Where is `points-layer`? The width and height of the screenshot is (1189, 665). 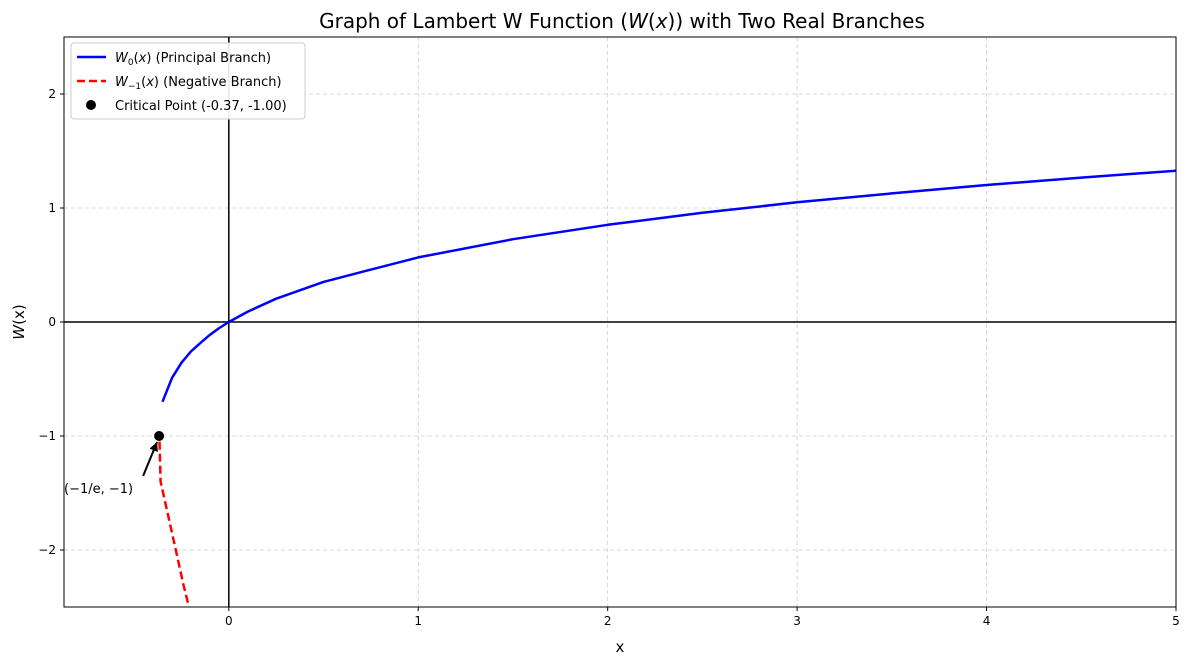
points-layer is located at coordinates (159, 436).